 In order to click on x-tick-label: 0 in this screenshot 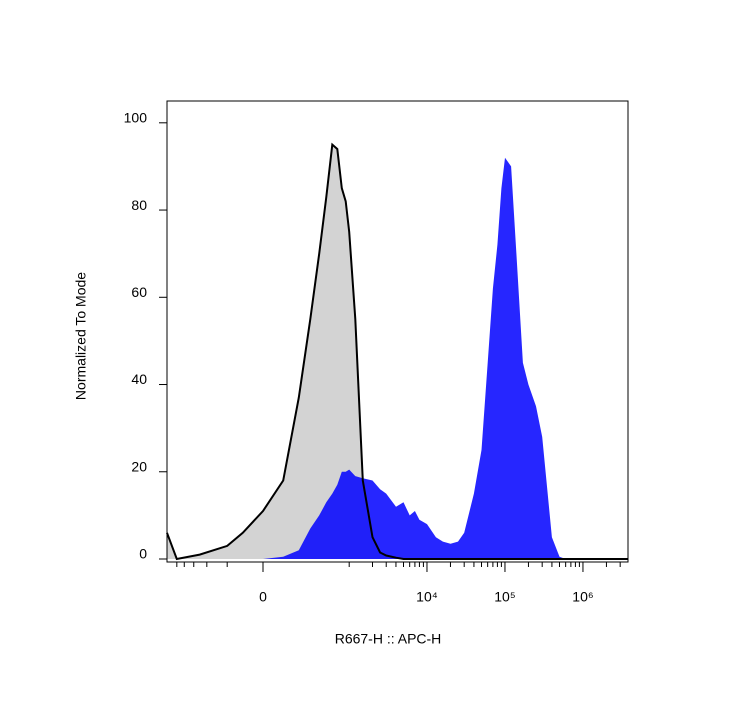, I will do `click(263, 597)`.